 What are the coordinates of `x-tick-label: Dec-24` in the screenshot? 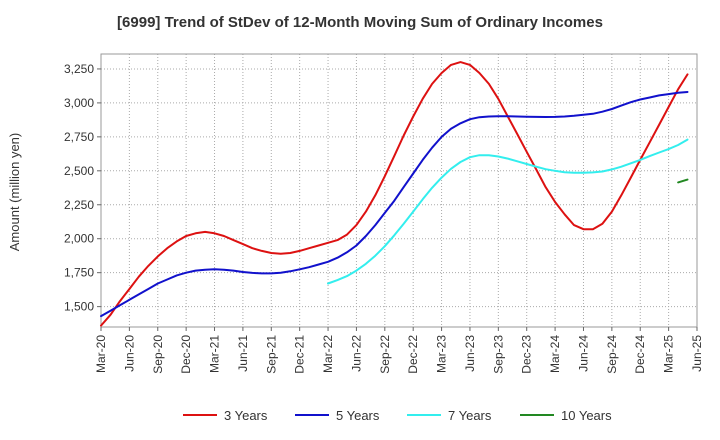 It's located at (640, 354).